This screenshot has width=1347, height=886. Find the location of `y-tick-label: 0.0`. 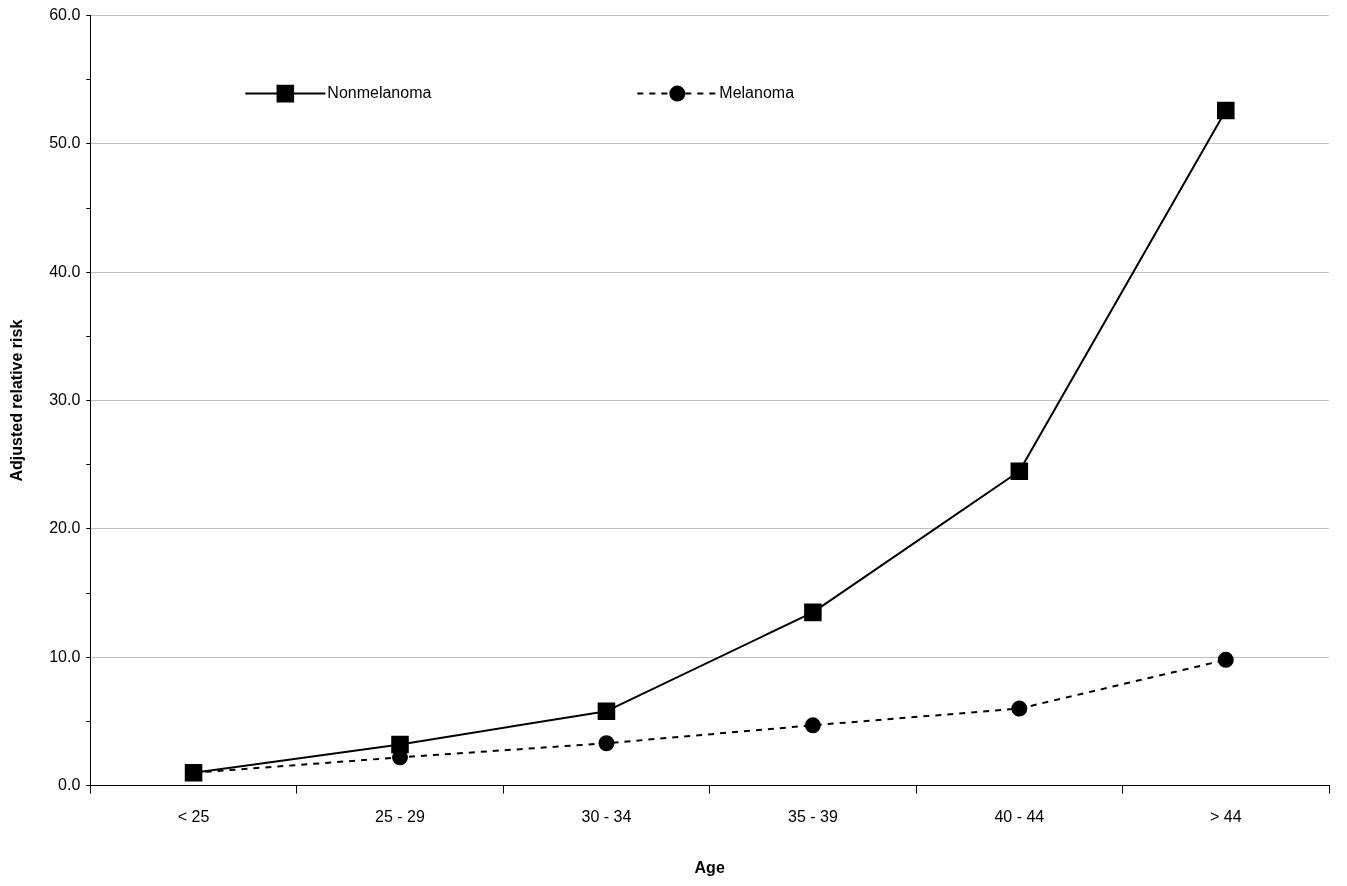

y-tick-label: 0.0 is located at coordinates (69, 785).